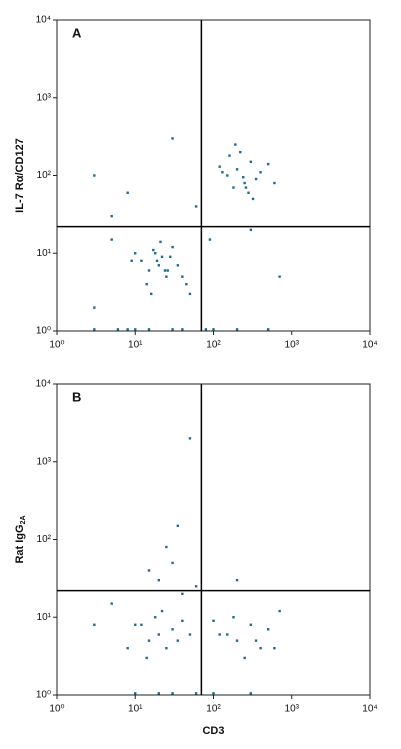 This screenshot has height=749, width=401. What do you see at coordinates (43, 384) in the screenshot?
I see `y-tick-label: 10⁴` at bounding box center [43, 384].